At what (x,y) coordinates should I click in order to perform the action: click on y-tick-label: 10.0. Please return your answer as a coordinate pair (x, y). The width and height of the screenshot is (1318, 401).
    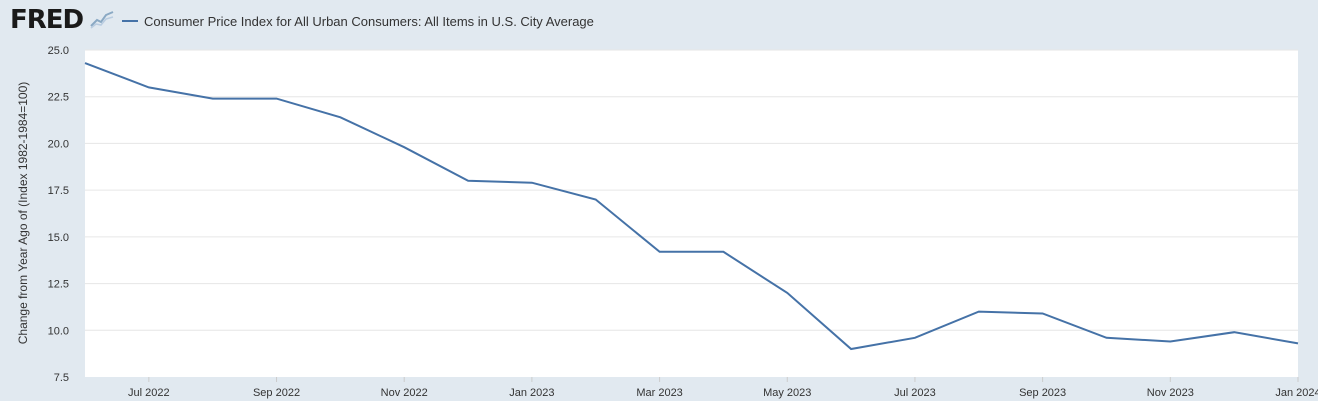
    Looking at the image, I should click on (58, 331).